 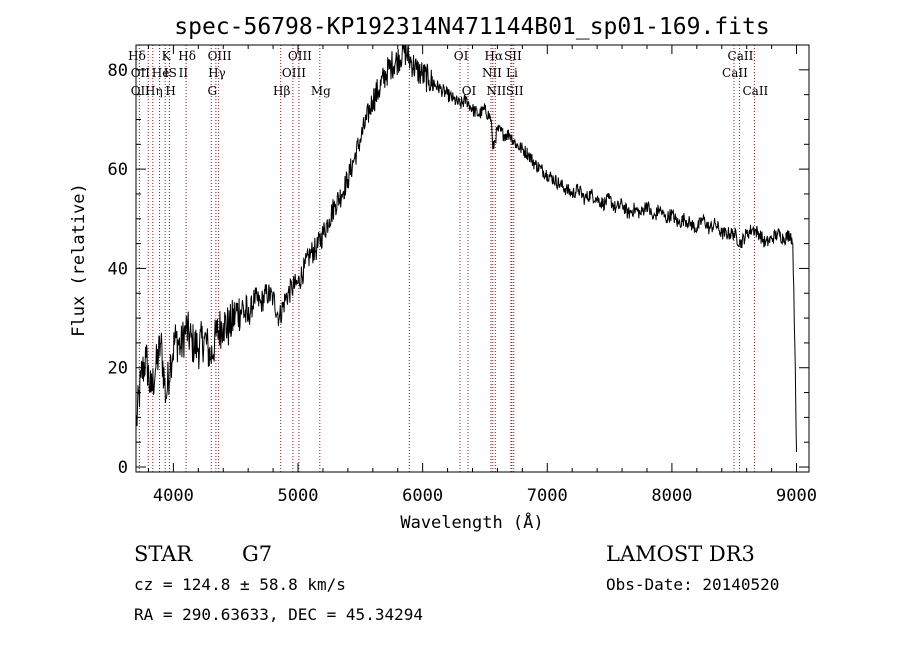 What do you see at coordinates (321, 91) in the screenshot?
I see `line-label: Mg` at bounding box center [321, 91].